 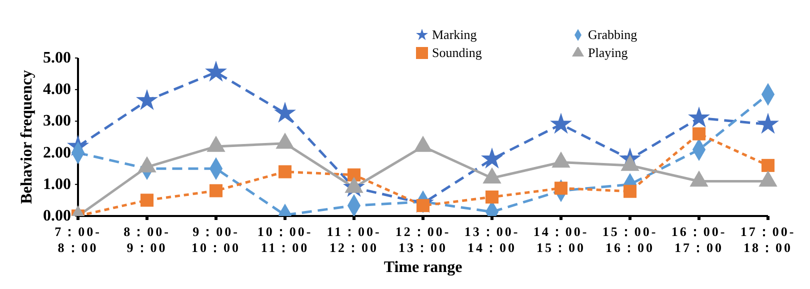 What do you see at coordinates (457, 53) in the screenshot?
I see `legend-label: Sounding` at bounding box center [457, 53].